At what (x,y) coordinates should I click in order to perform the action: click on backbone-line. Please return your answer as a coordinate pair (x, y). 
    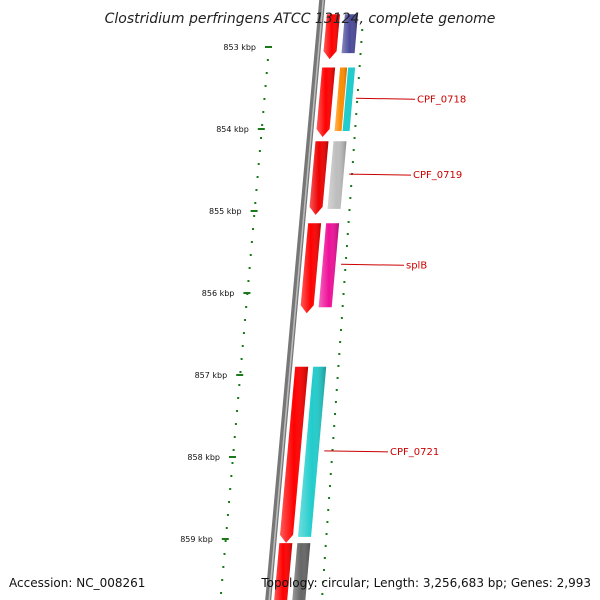
    Looking at the image, I should click on (295, 300).